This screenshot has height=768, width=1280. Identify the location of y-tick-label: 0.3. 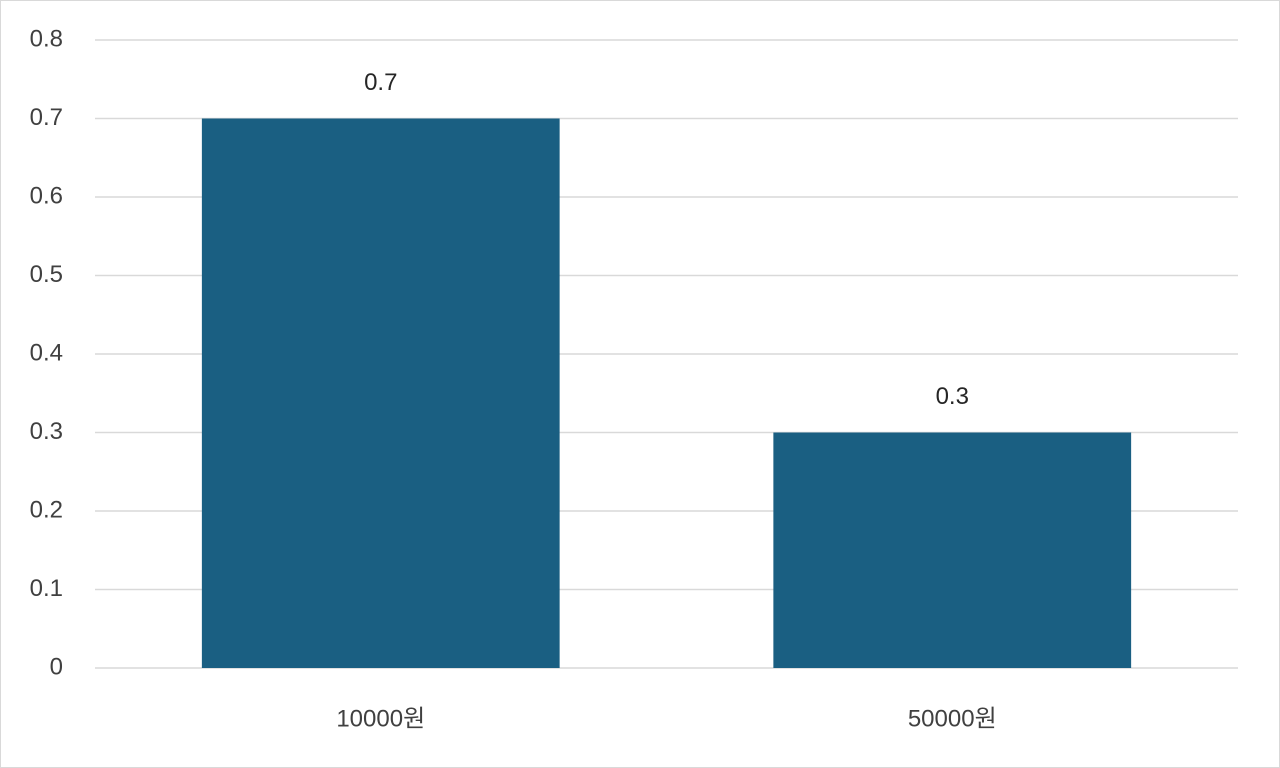
(46, 431).